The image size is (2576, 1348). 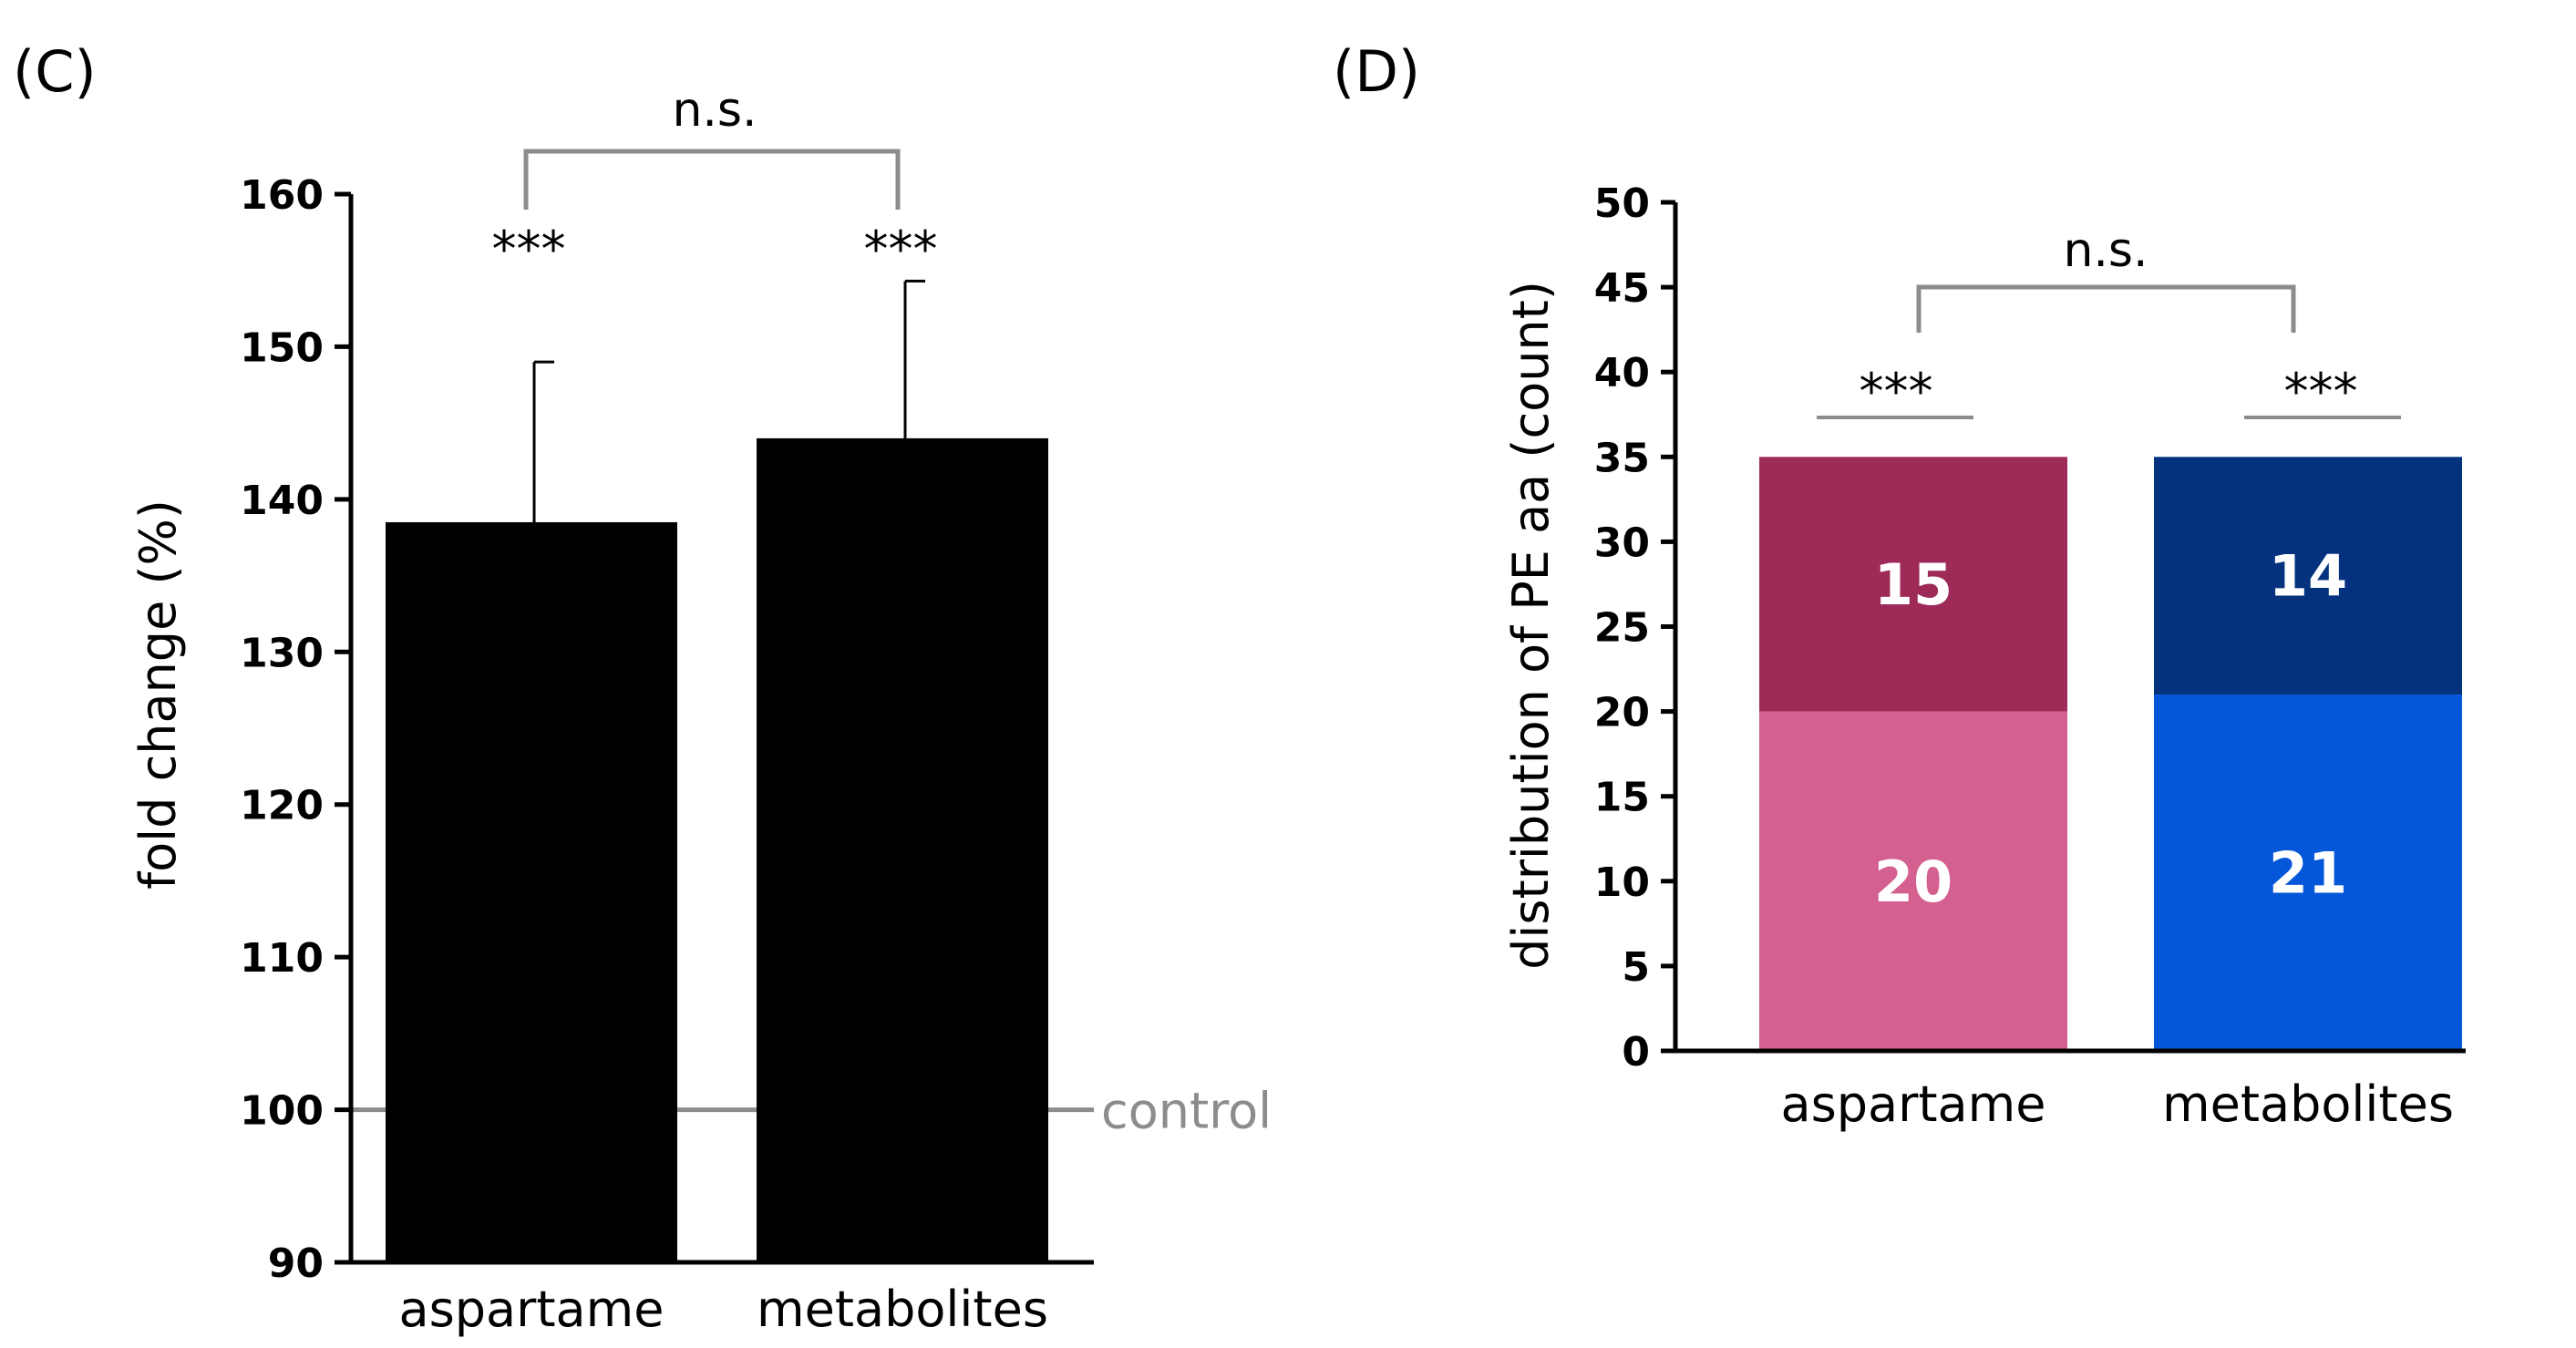 I want to click on y-tick-label: 5, so click(x=1636, y=968).